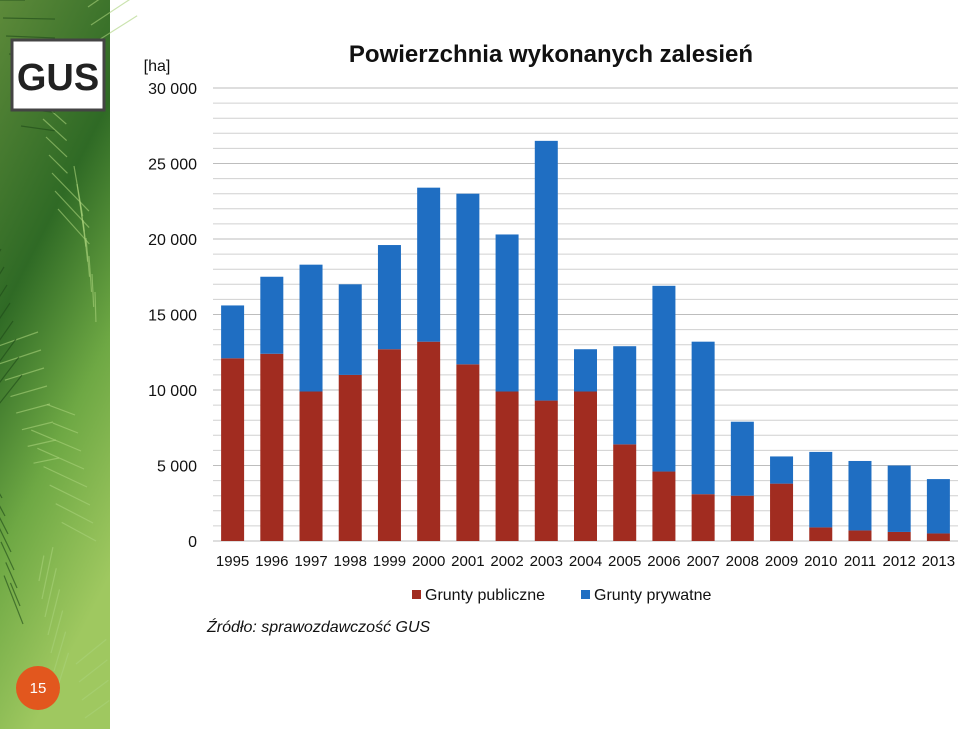 The height and width of the screenshot is (734, 960). Describe the element at coordinates (467, 561) in the screenshot. I see `x-tick-label: 2001` at that location.